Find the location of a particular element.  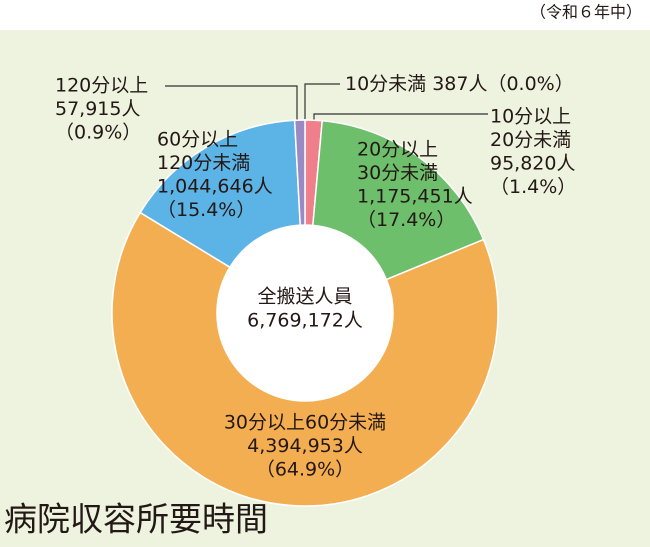

slice-label: 4,394,953人 is located at coordinates (305, 446).